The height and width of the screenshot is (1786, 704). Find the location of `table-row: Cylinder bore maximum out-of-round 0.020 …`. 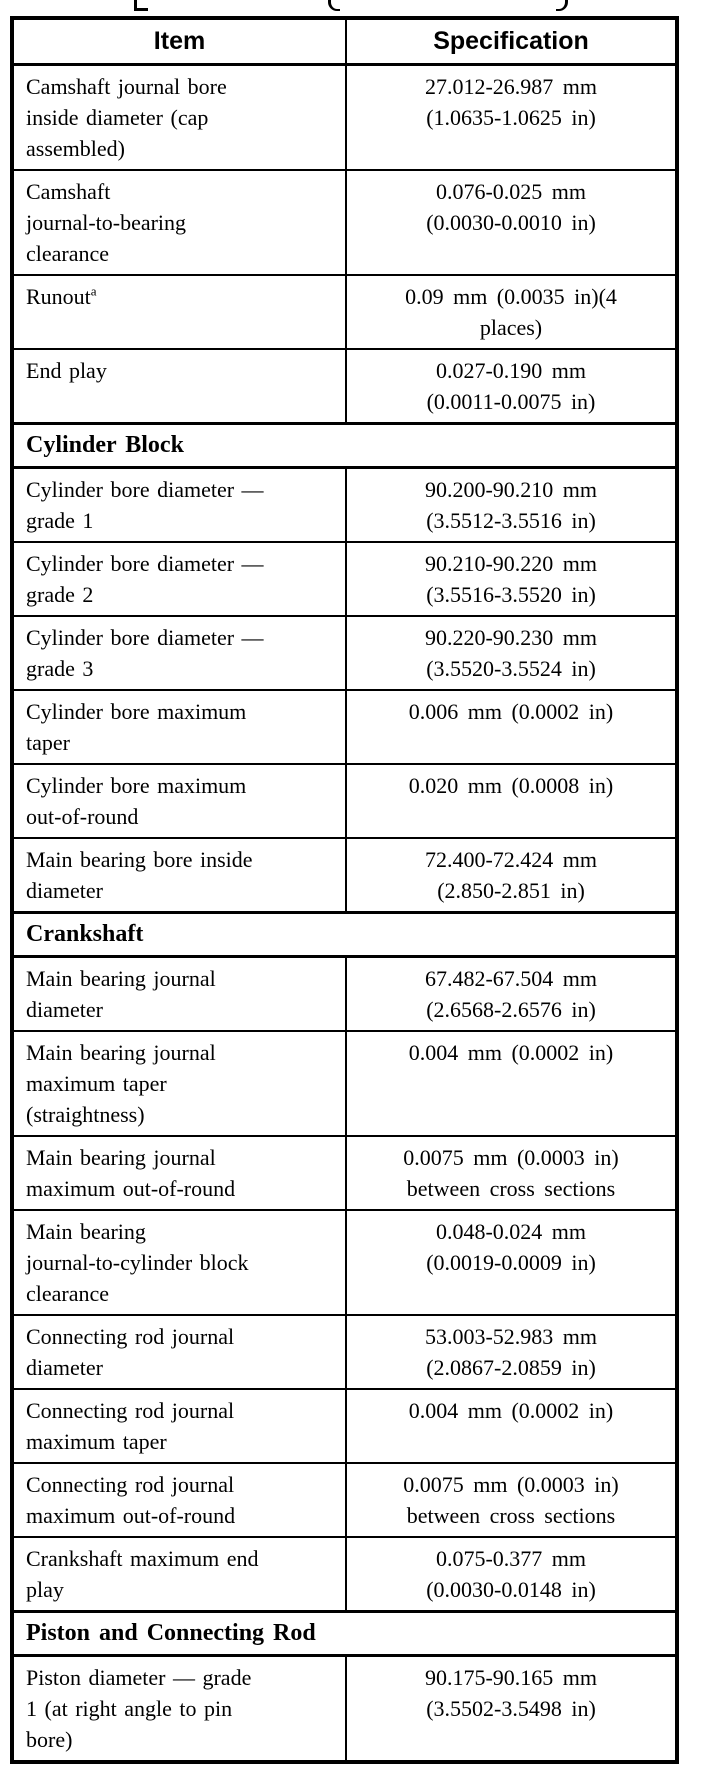

table-row: Cylinder bore maximum out-of-round 0.020 … is located at coordinates (344, 801).